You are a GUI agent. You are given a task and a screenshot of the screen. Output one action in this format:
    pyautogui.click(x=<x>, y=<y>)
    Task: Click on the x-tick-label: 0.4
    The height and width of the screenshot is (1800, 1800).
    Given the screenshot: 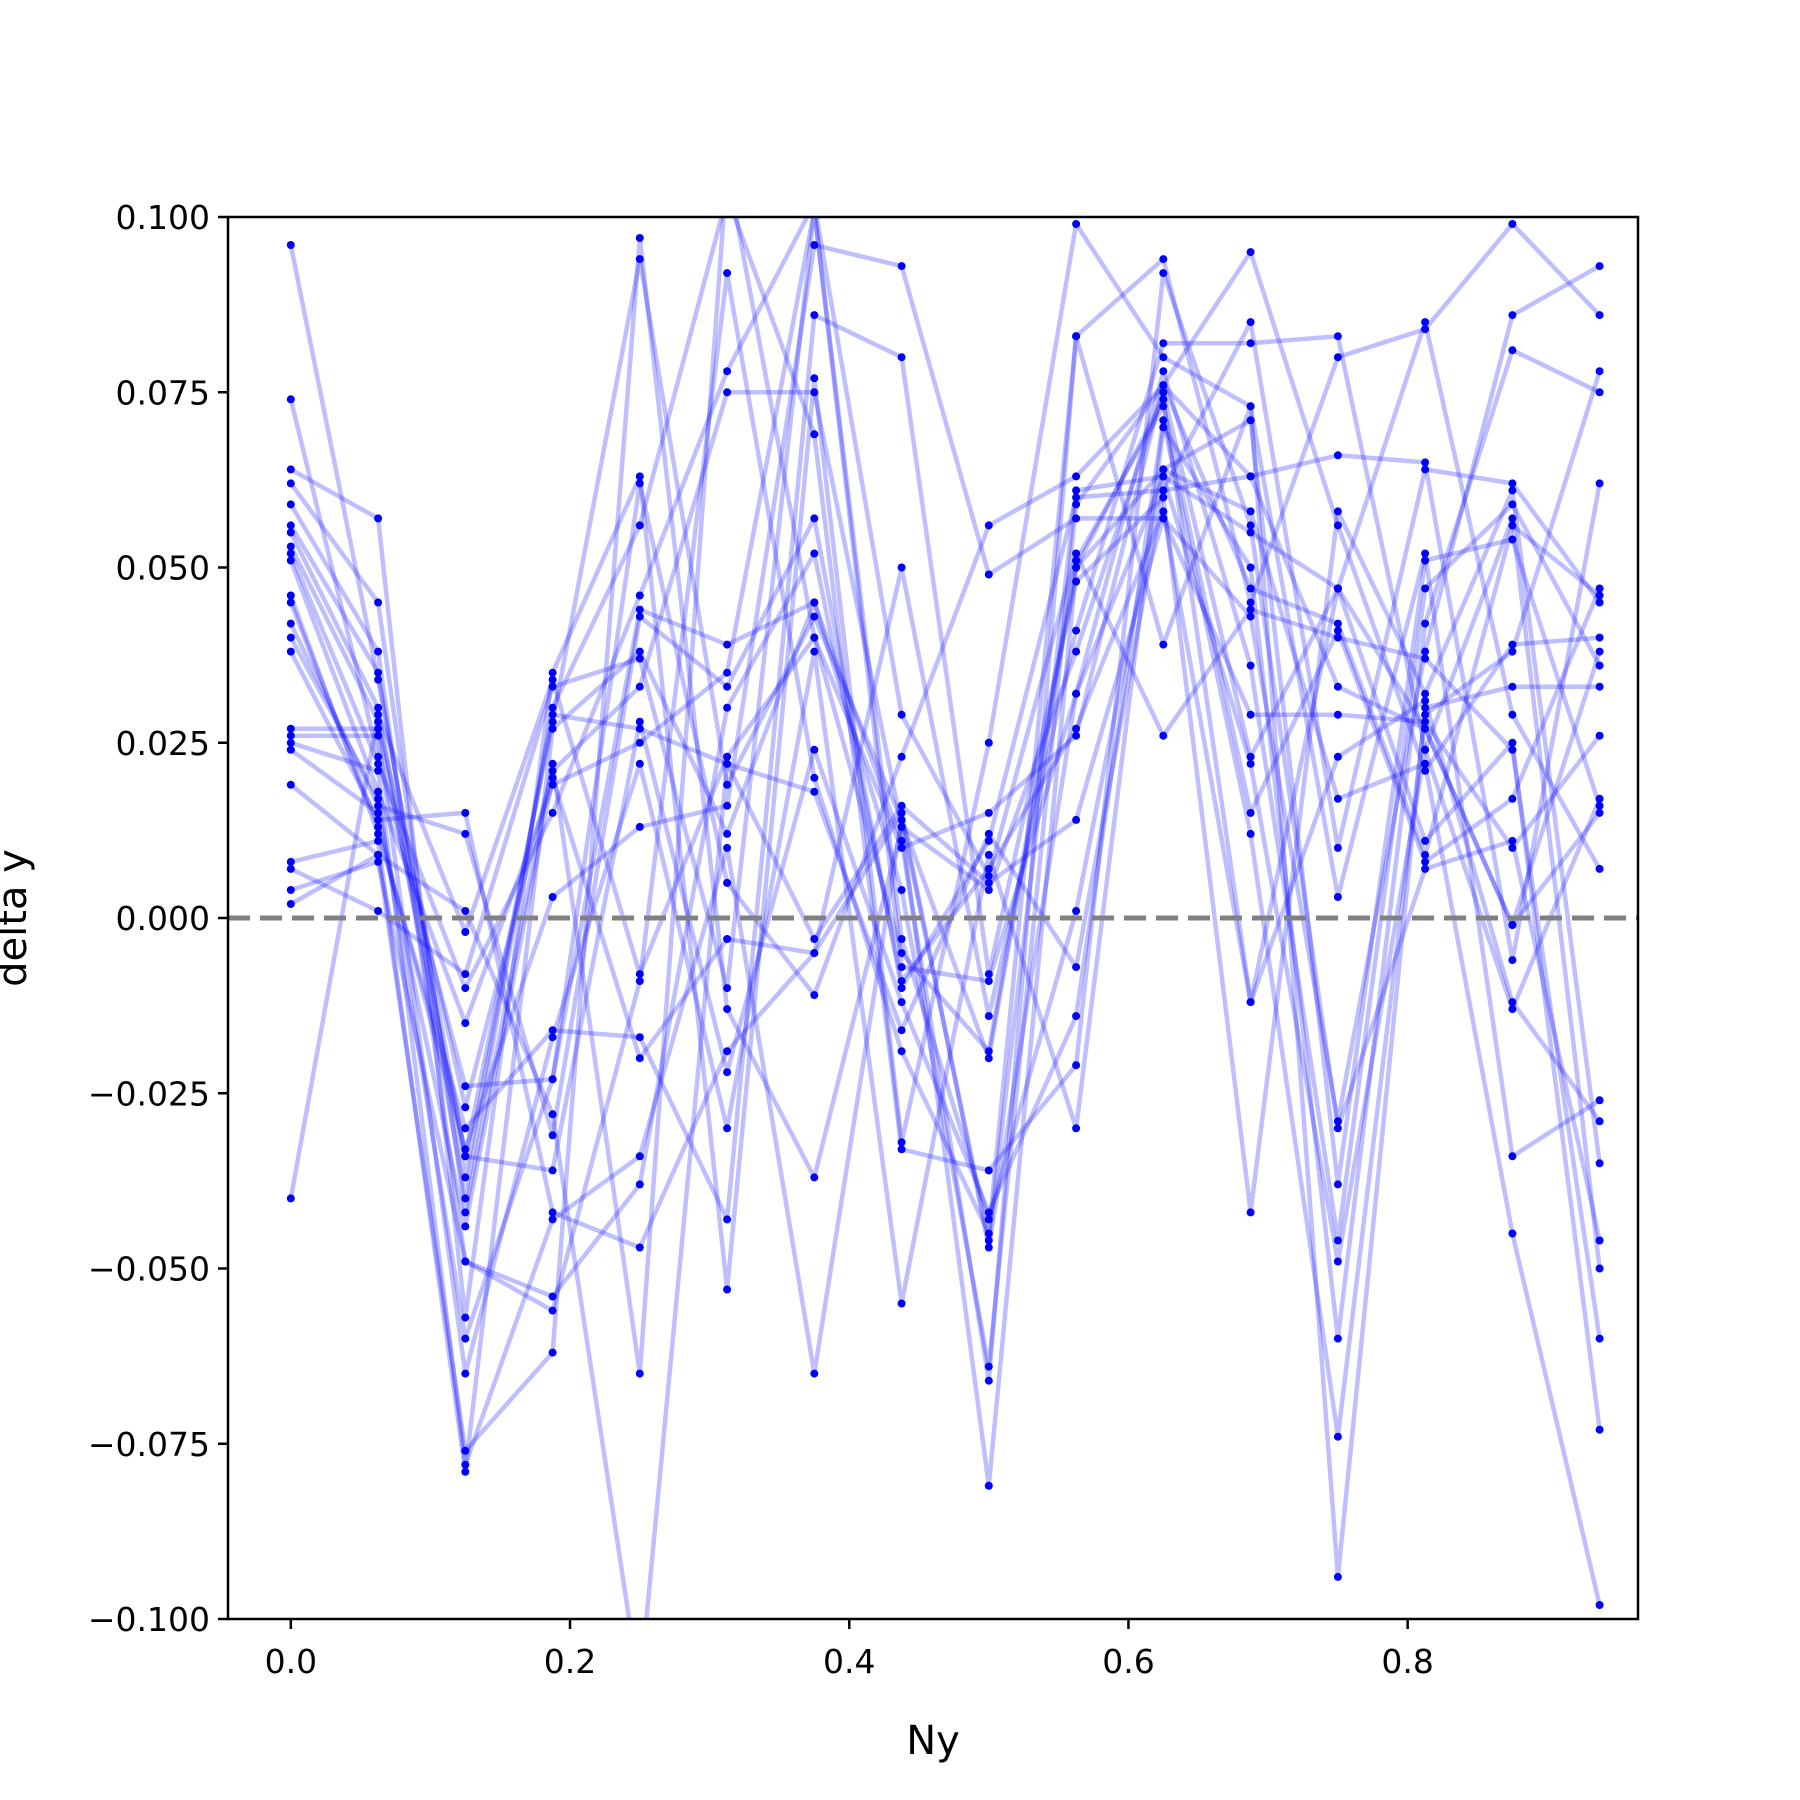 What is the action you would take?
    pyautogui.click(x=849, y=1661)
    